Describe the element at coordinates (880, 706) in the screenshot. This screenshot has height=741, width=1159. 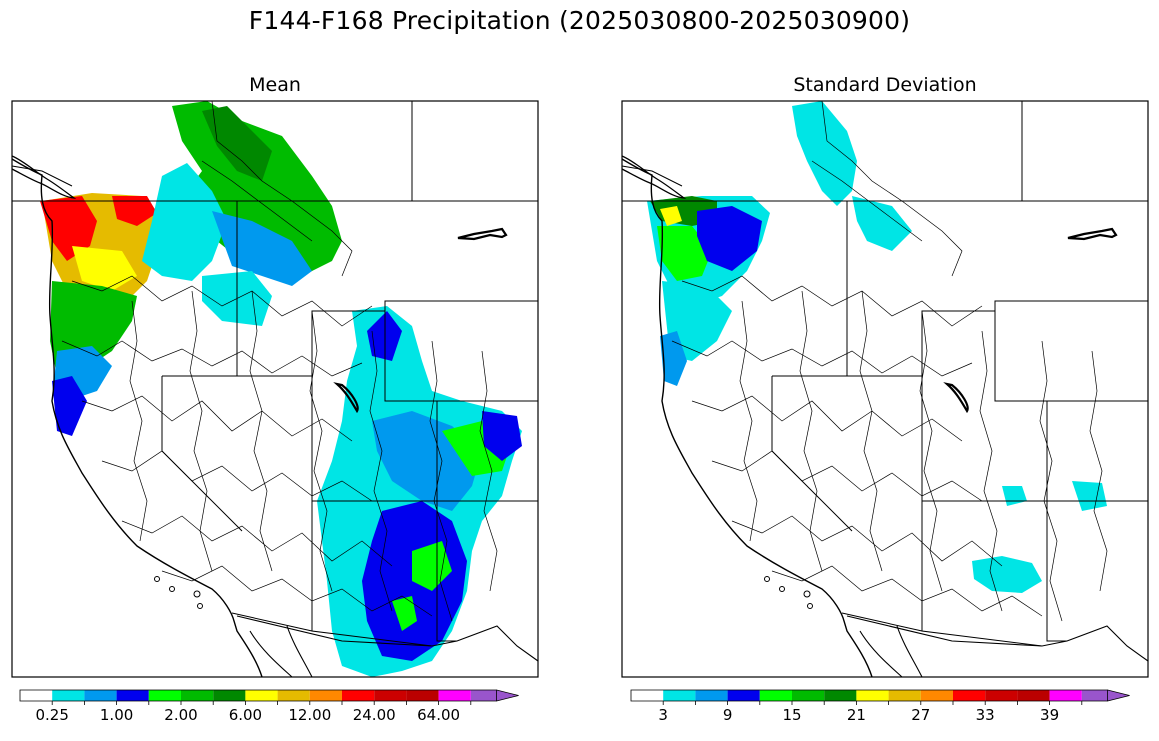
I see `stddev-colorbar: 3 9 15 21 27 33 39` at that location.